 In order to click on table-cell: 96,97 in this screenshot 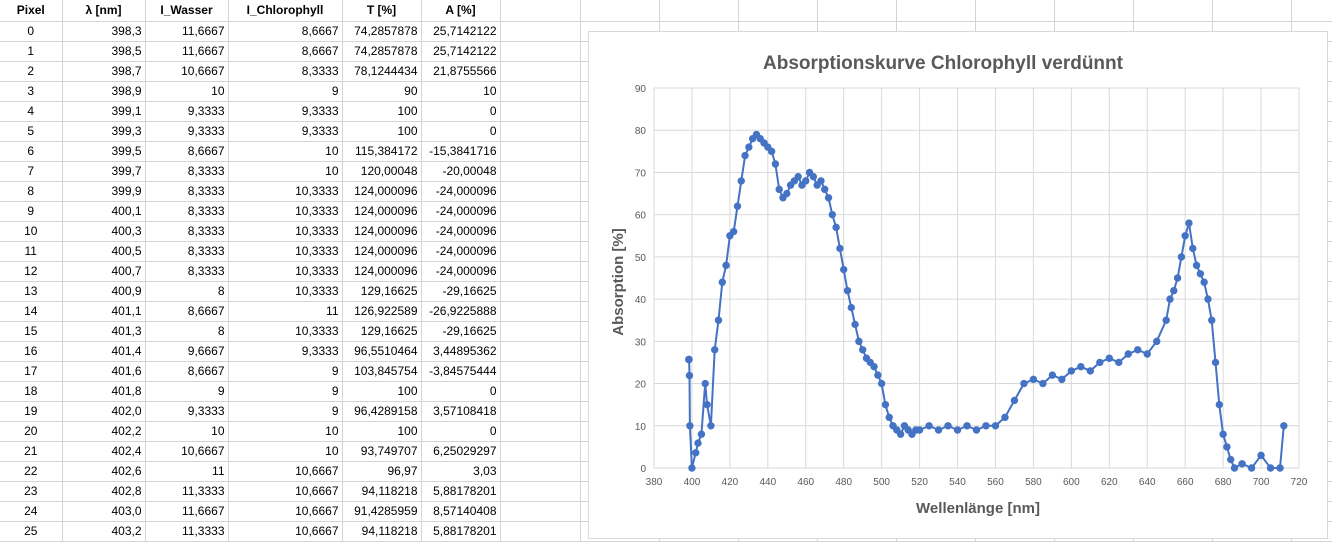, I will do `click(382, 471)`.